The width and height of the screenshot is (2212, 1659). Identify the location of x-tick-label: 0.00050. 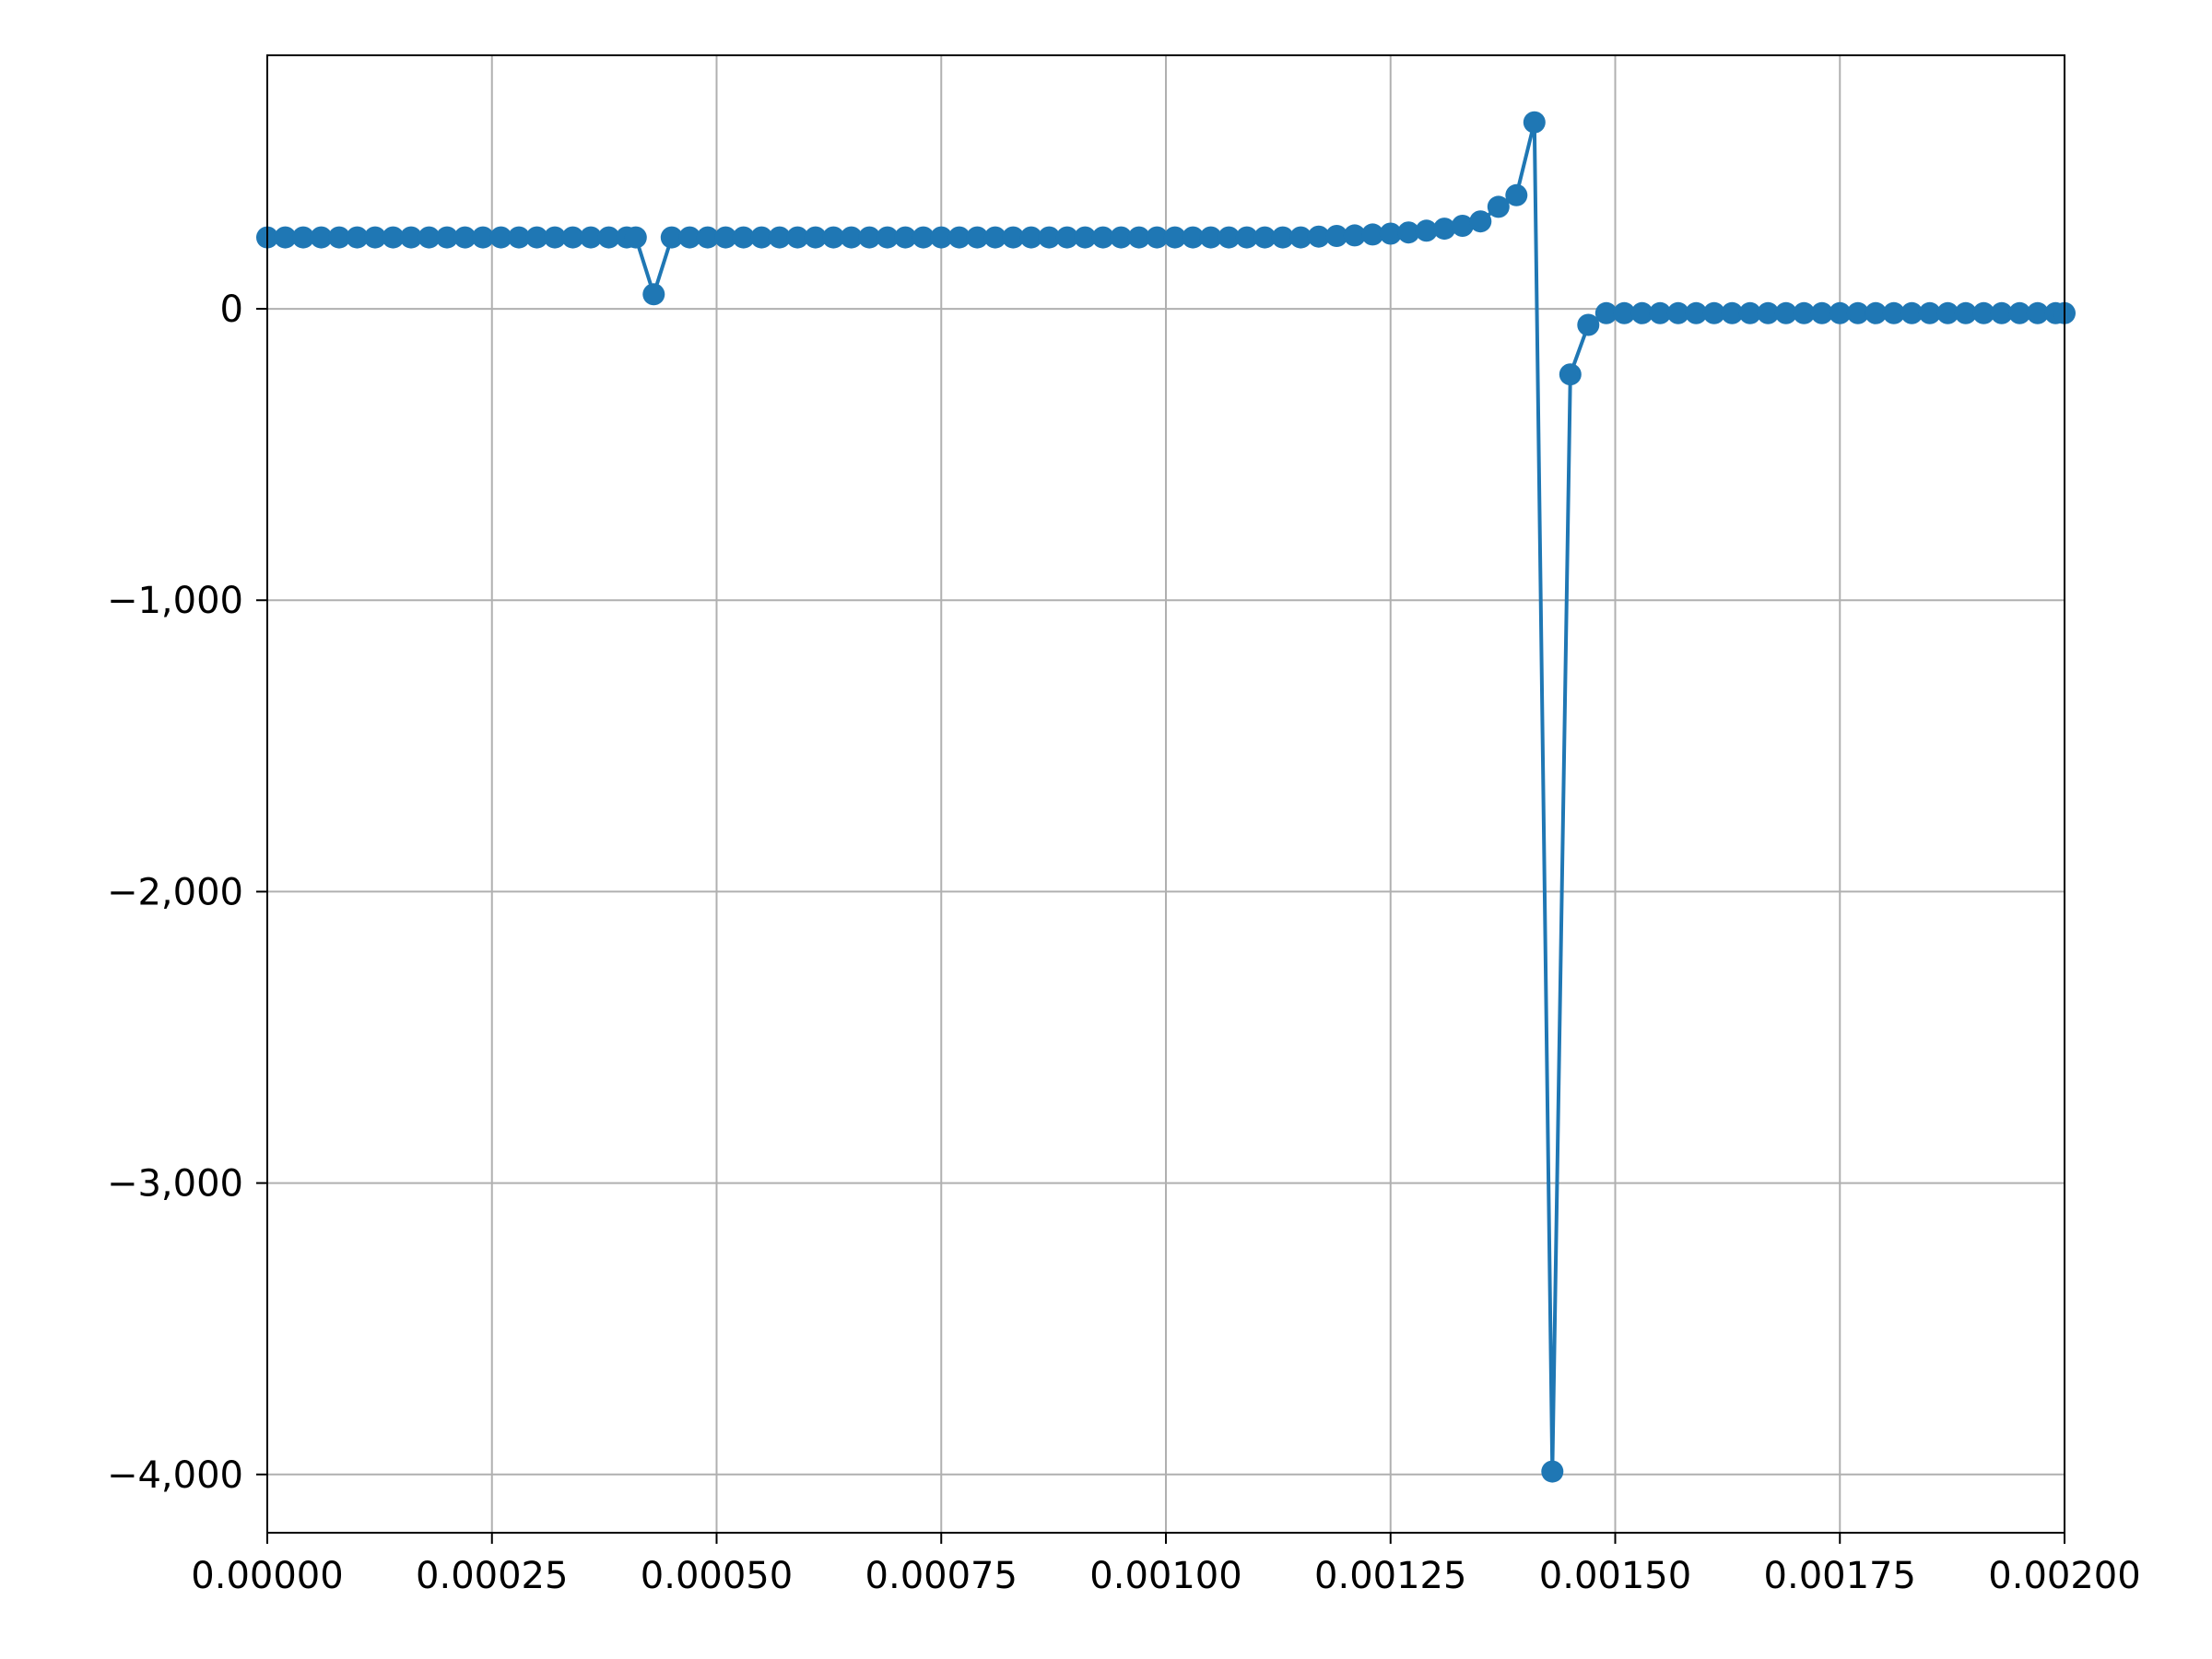
(717, 1576).